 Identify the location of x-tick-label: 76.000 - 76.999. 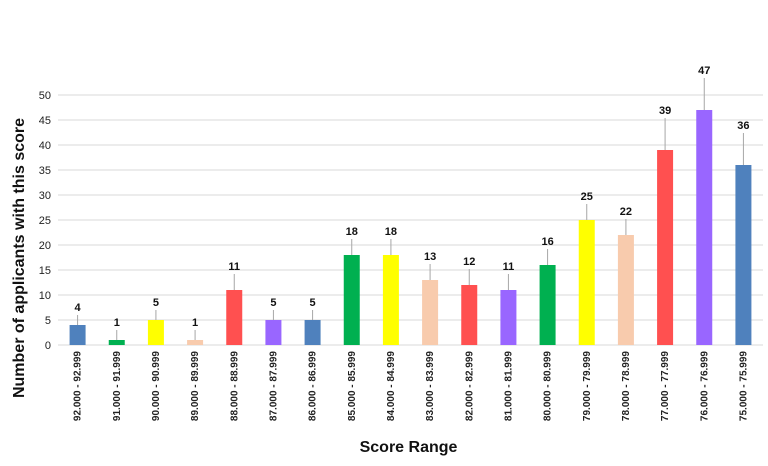
(704, 386).